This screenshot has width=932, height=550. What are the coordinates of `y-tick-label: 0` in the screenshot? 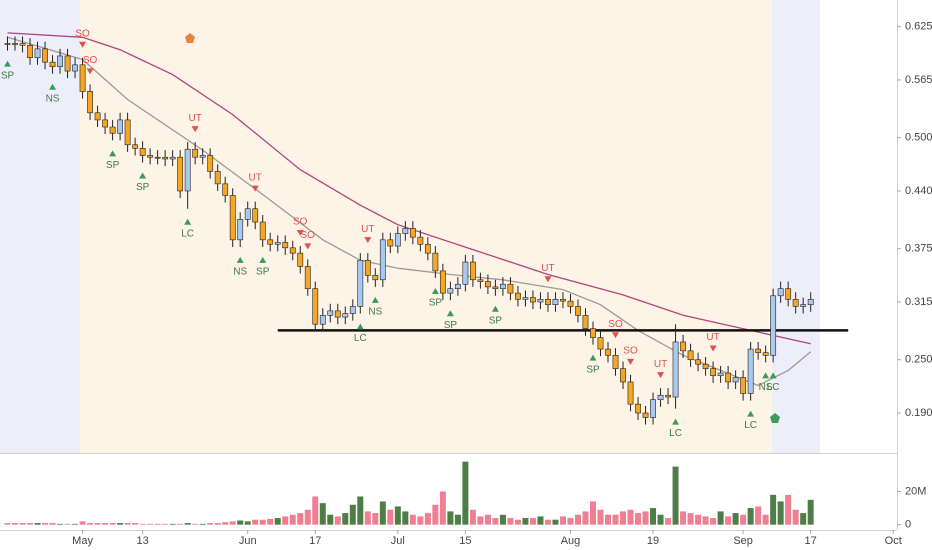 It's located at (908, 525).